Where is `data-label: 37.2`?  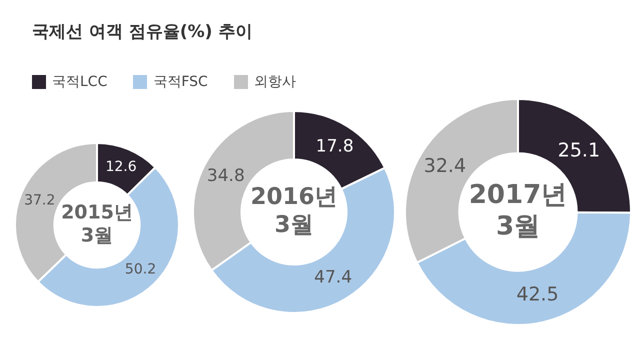 data-label: 37.2 is located at coordinates (40, 200).